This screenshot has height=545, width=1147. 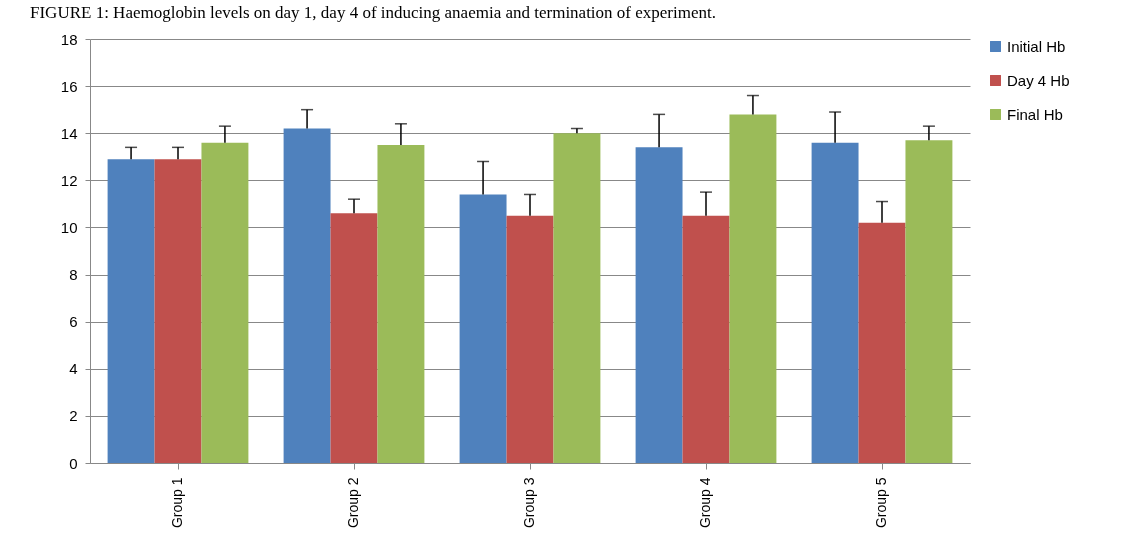 I want to click on y-tick-label: 12, so click(x=69, y=180).